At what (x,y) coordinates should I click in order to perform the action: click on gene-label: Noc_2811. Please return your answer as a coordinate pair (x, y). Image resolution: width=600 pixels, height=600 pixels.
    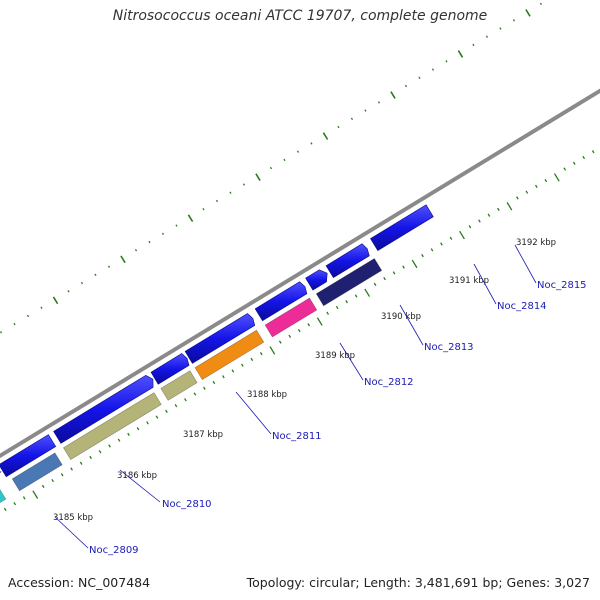
    Looking at the image, I should click on (297, 436).